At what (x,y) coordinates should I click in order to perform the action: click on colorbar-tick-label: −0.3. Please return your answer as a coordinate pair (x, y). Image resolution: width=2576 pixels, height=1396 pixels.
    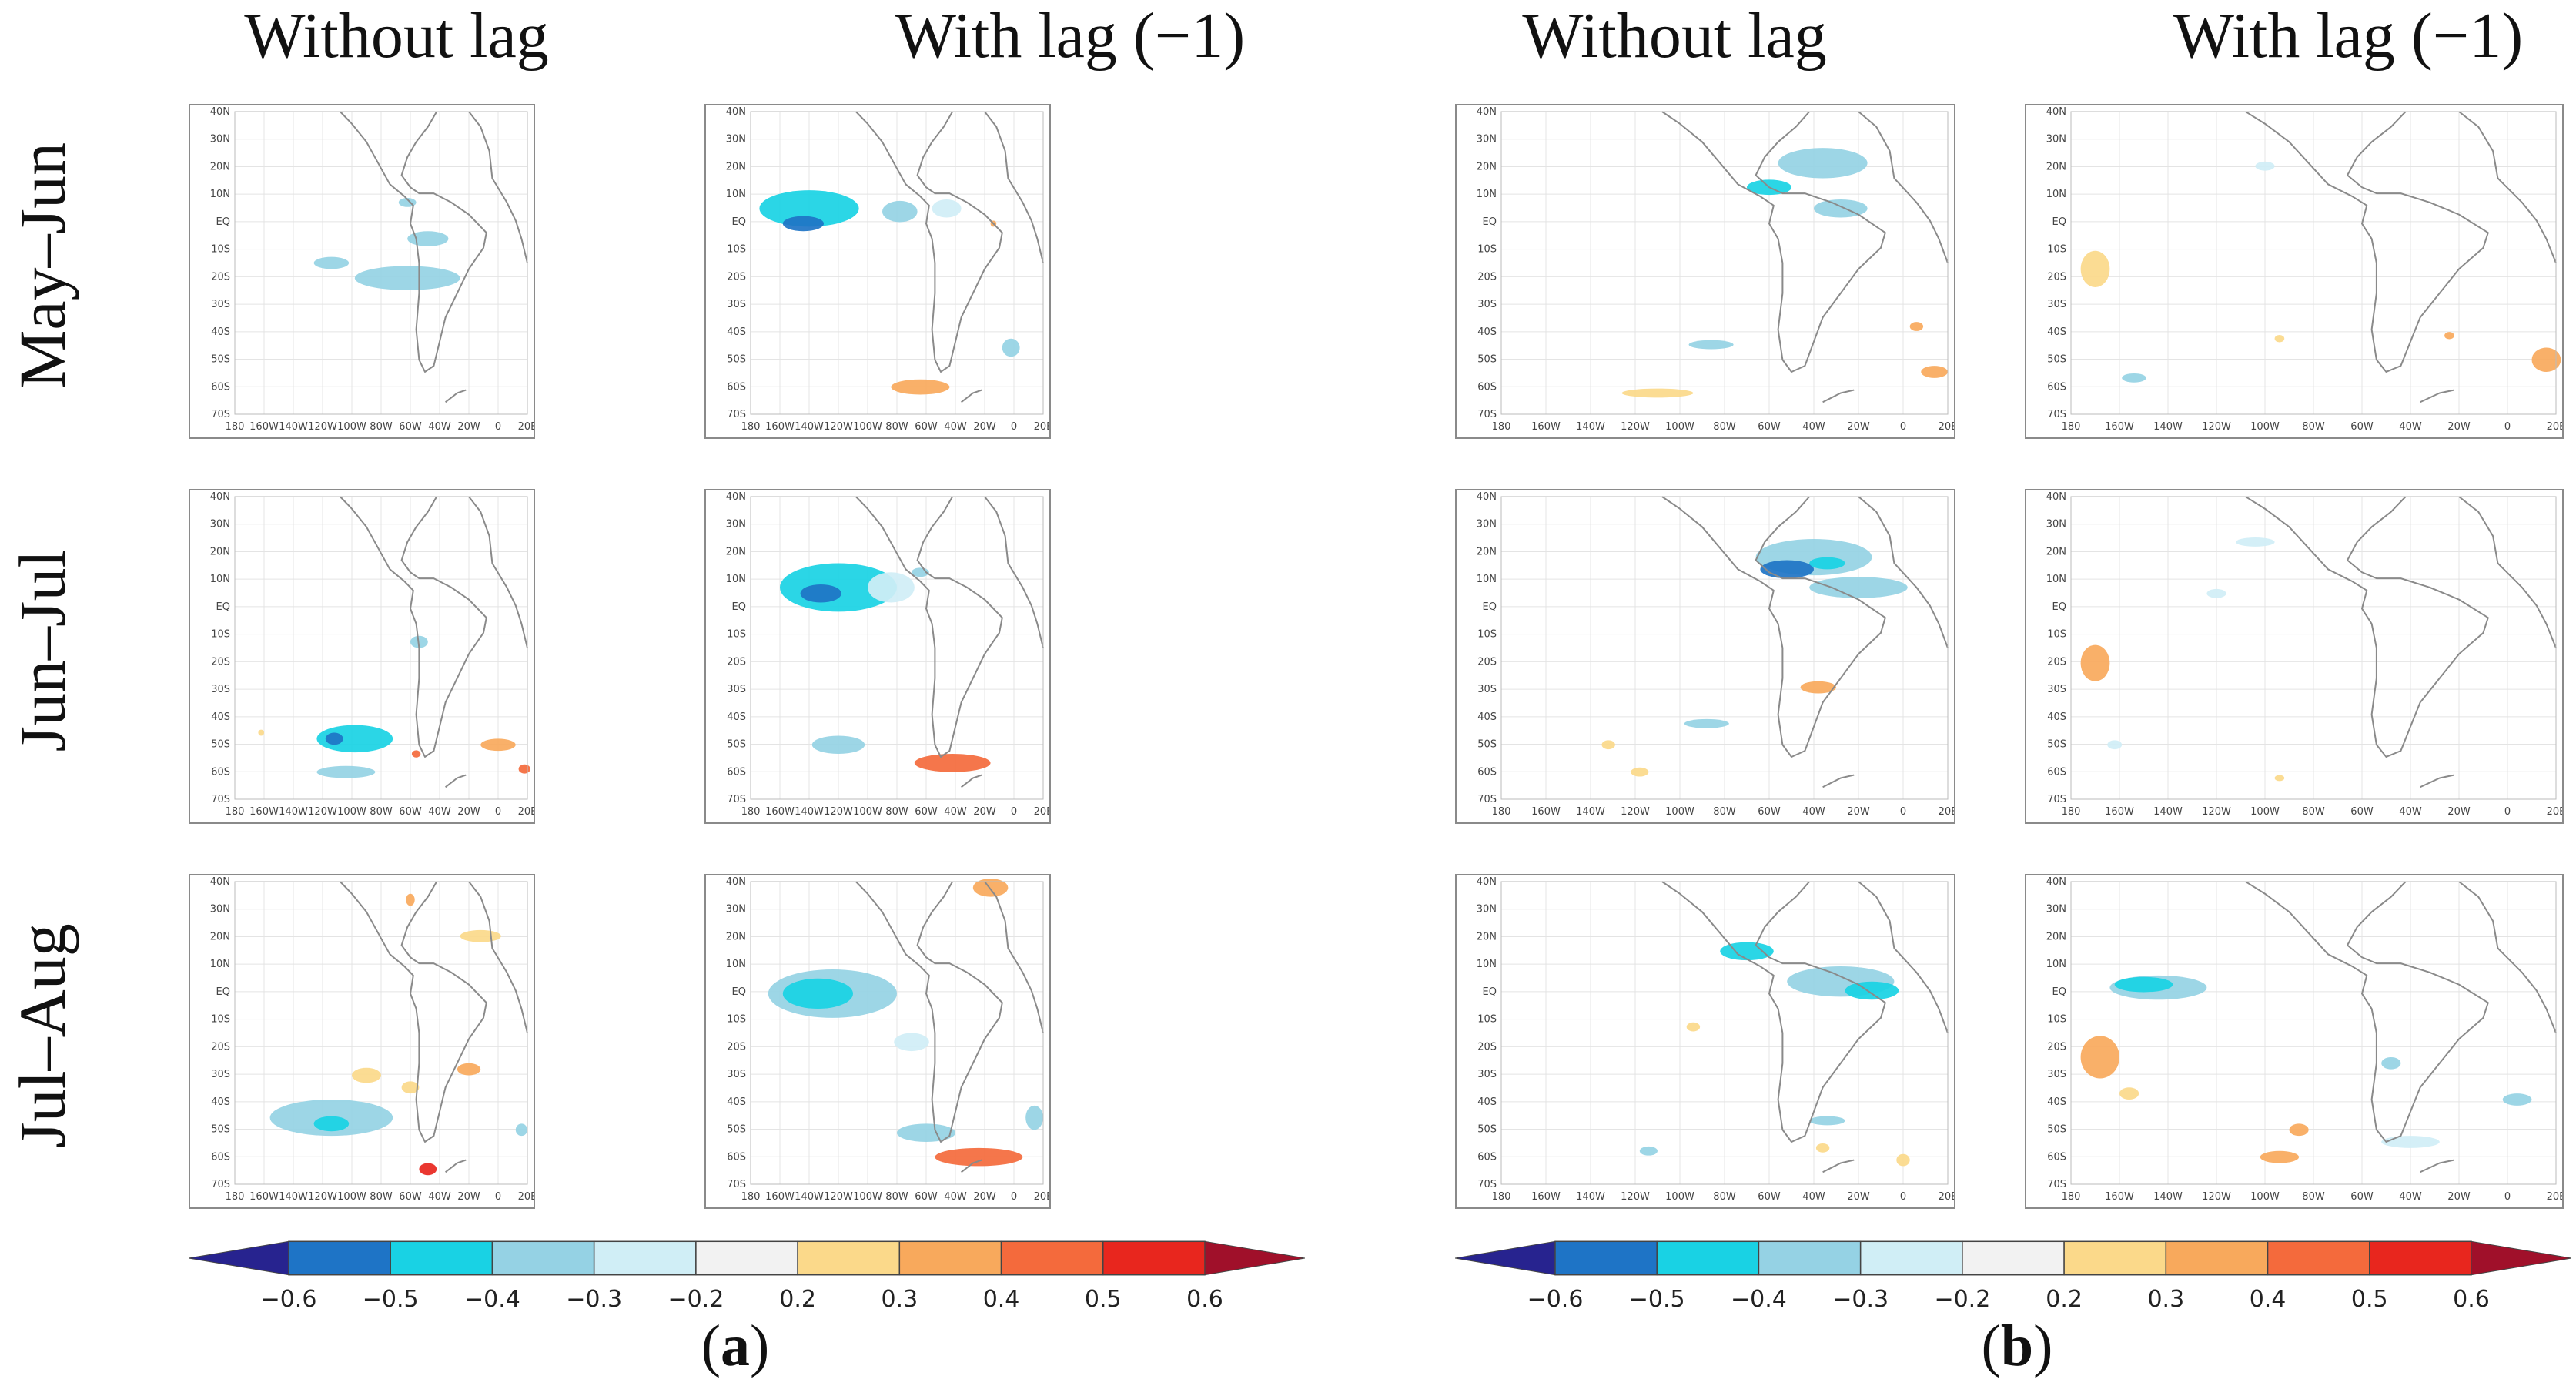
    Looking at the image, I should click on (594, 1299).